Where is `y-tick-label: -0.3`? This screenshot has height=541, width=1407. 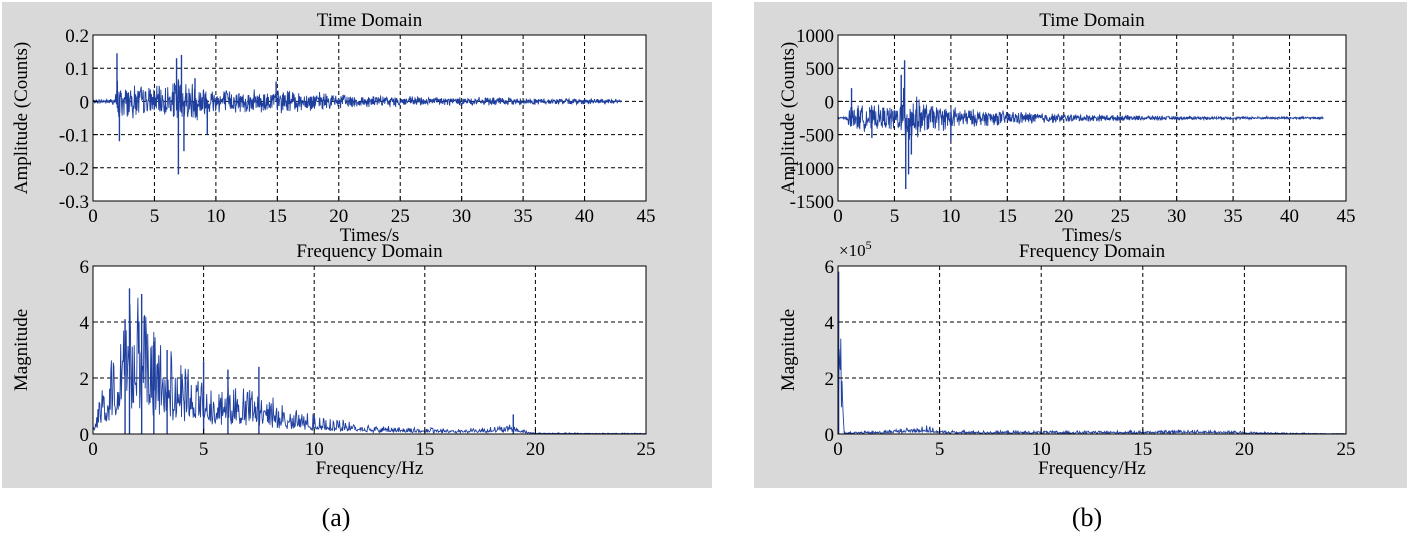 y-tick-label: -0.3 is located at coordinates (74, 202).